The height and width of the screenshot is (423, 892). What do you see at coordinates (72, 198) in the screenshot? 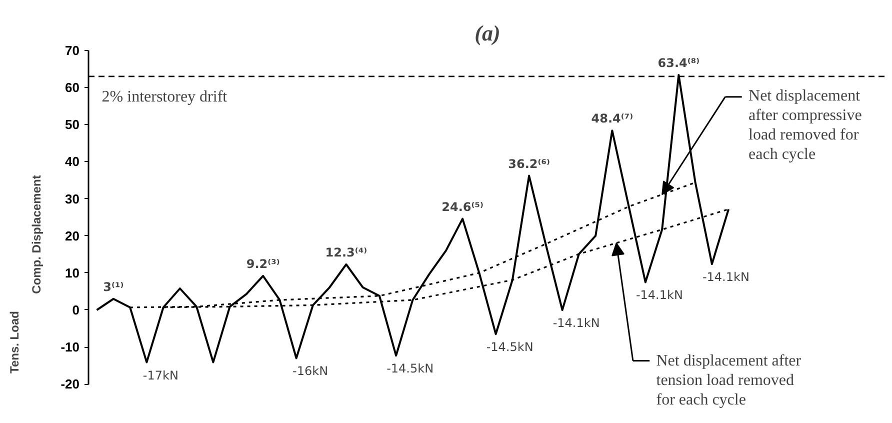
I see `y-tick-label: 30` at bounding box center [72, 198].